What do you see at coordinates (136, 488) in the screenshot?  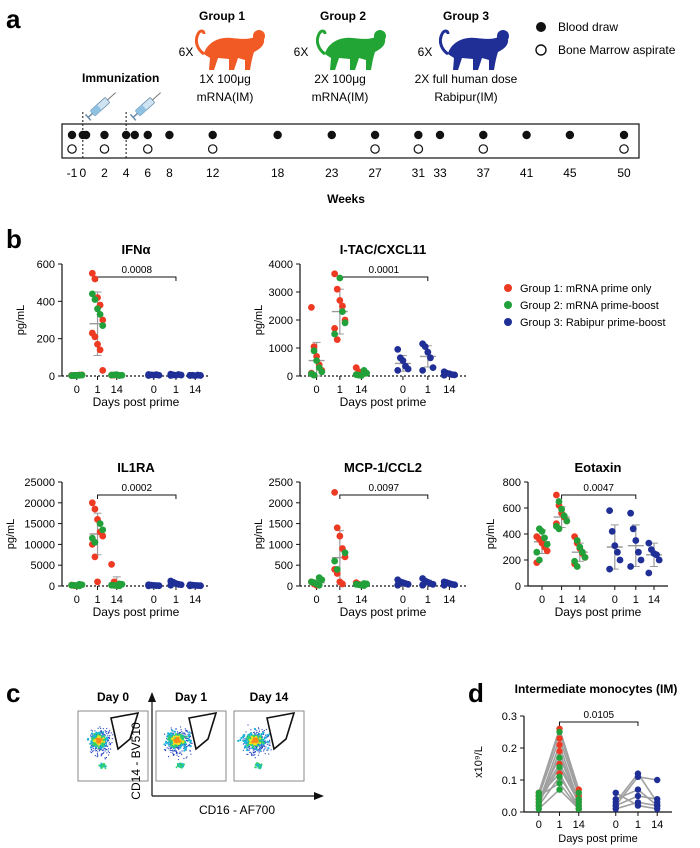 I see `p-value-label: 0.0002` at bounding box center [136, 488].